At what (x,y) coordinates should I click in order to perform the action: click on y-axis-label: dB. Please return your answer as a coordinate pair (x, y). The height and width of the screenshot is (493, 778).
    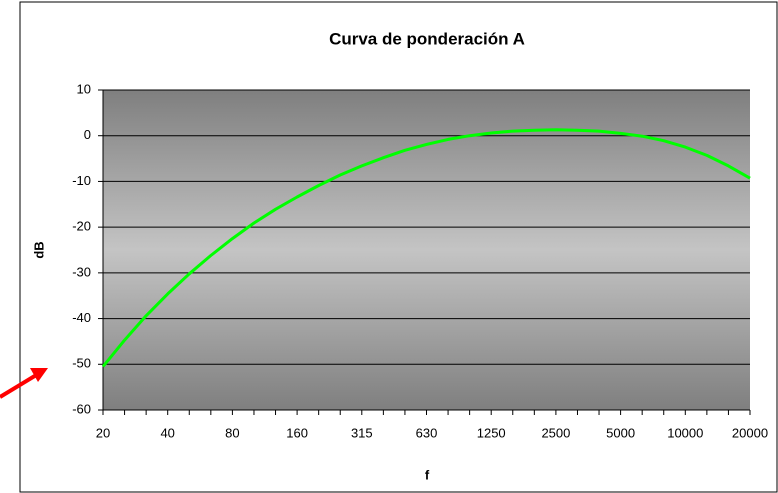
    Looking at the image, I should click on (38, 249).